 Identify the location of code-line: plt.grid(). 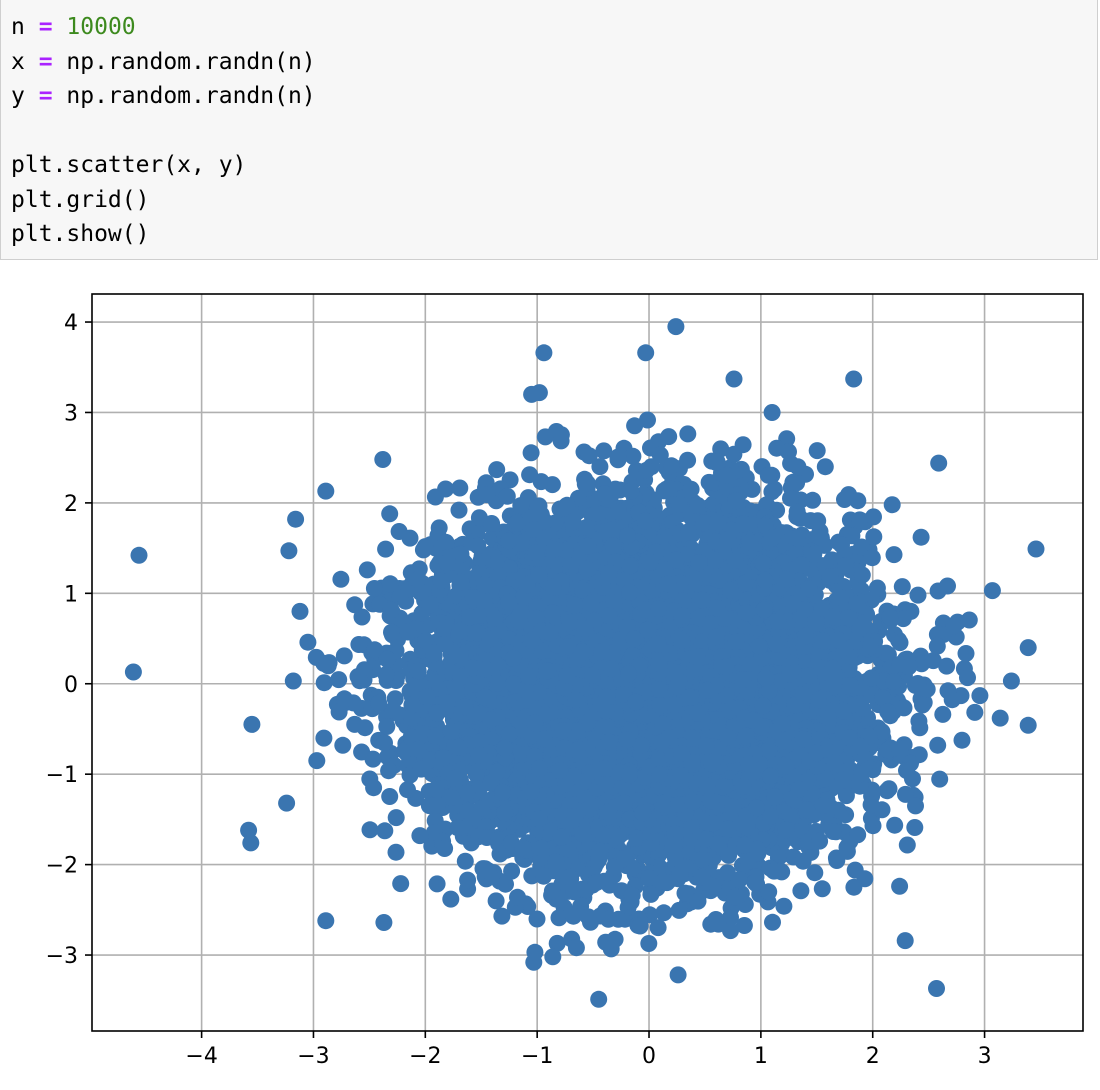
(554, 200).